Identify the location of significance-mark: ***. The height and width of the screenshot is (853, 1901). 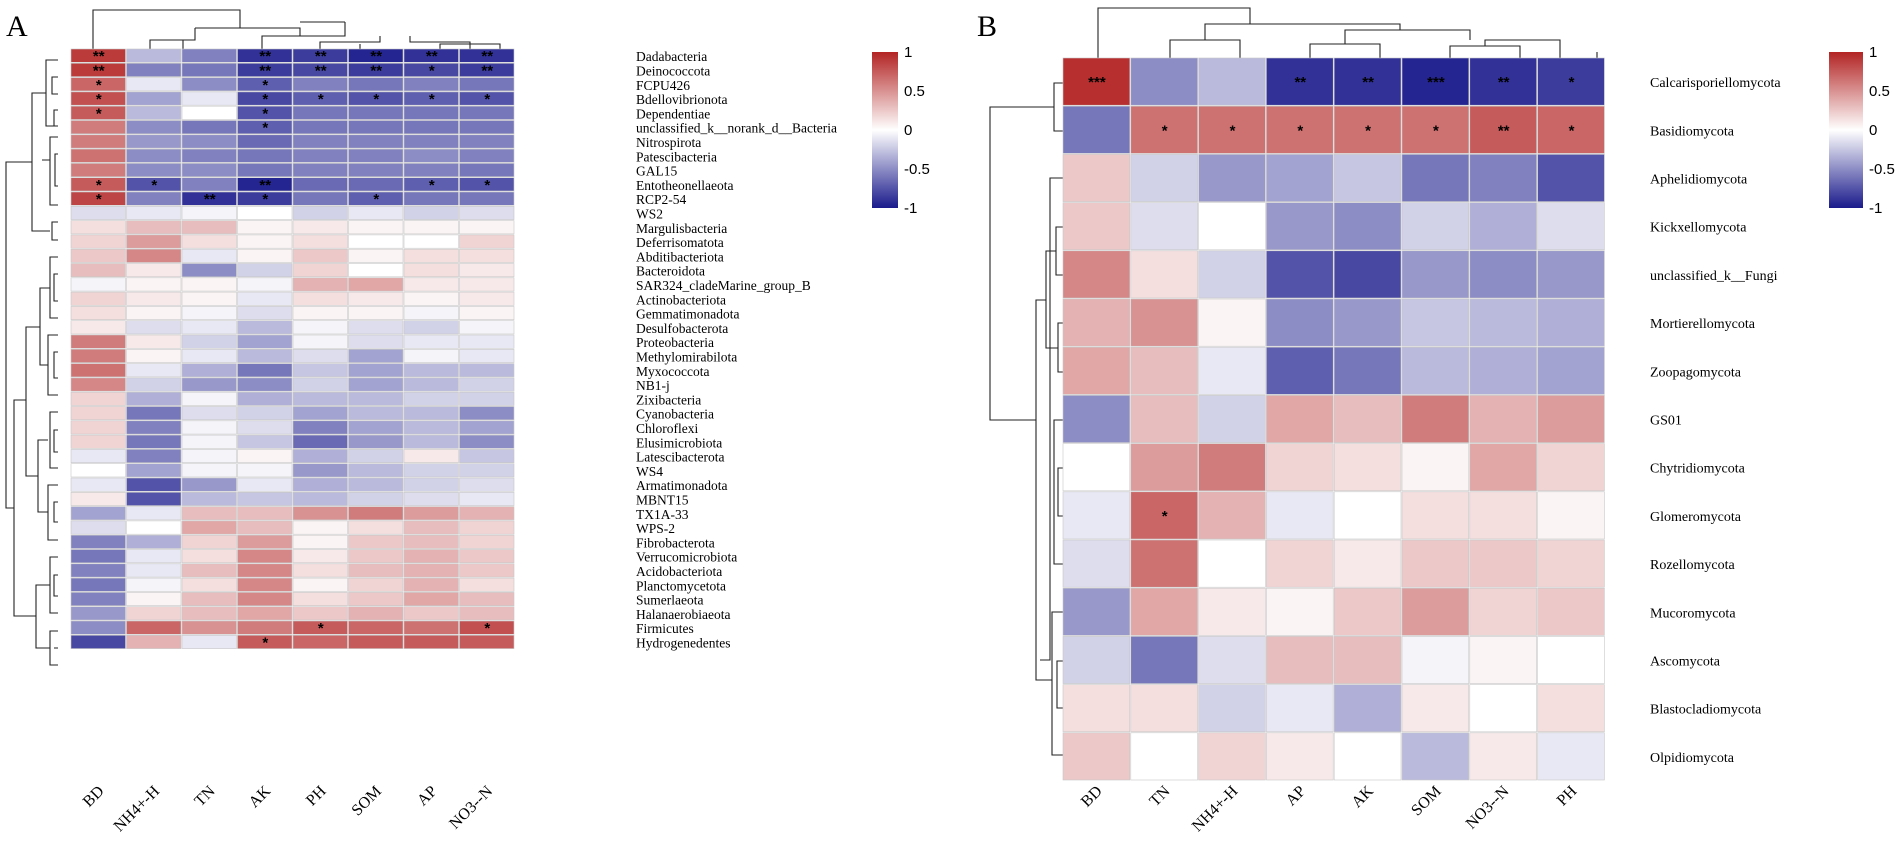
(1097, 82).